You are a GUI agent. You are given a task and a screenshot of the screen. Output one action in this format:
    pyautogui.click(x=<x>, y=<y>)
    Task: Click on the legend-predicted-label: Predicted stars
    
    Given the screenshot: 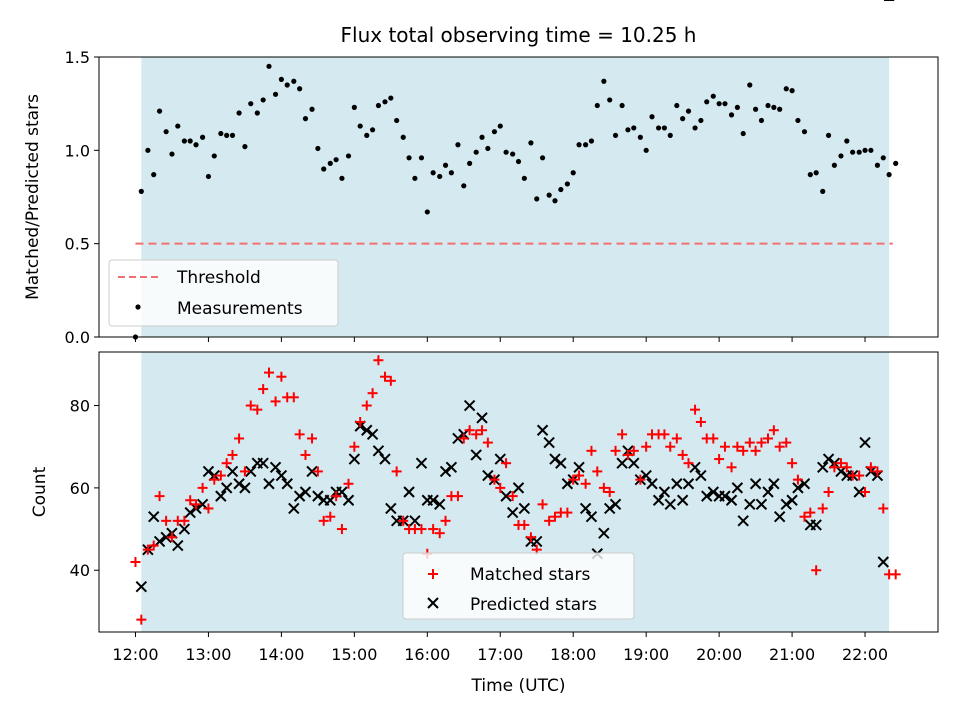 What is the action you would take?
    pyautogui.click(x=533, y=605)
    